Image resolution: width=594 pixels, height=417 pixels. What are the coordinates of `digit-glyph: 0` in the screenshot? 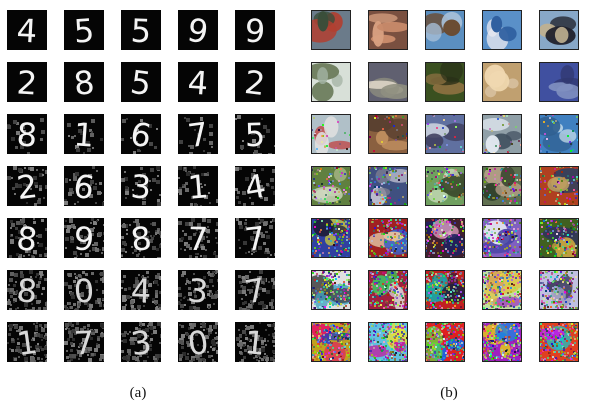 It's located at (84, 291).